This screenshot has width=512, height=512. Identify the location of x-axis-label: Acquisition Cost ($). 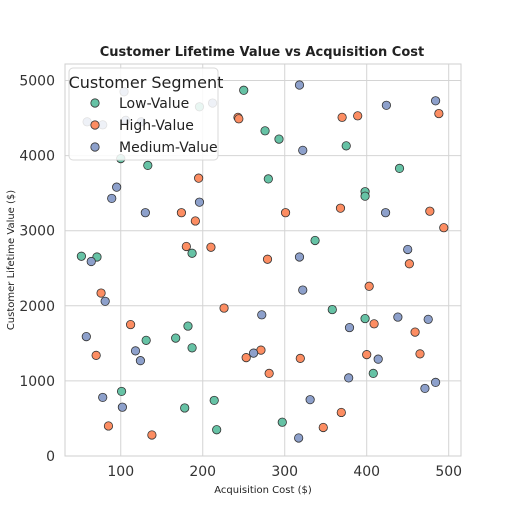
(263, 490).